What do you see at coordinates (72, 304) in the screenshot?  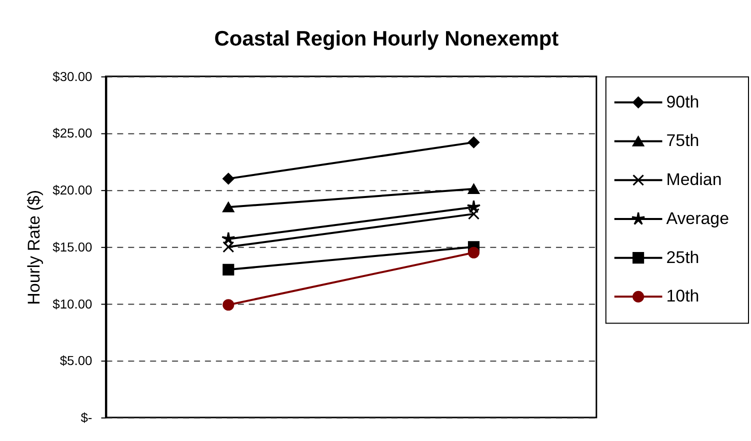 I see `y-tick-label: $10.00` at bounding box center [72, 304].